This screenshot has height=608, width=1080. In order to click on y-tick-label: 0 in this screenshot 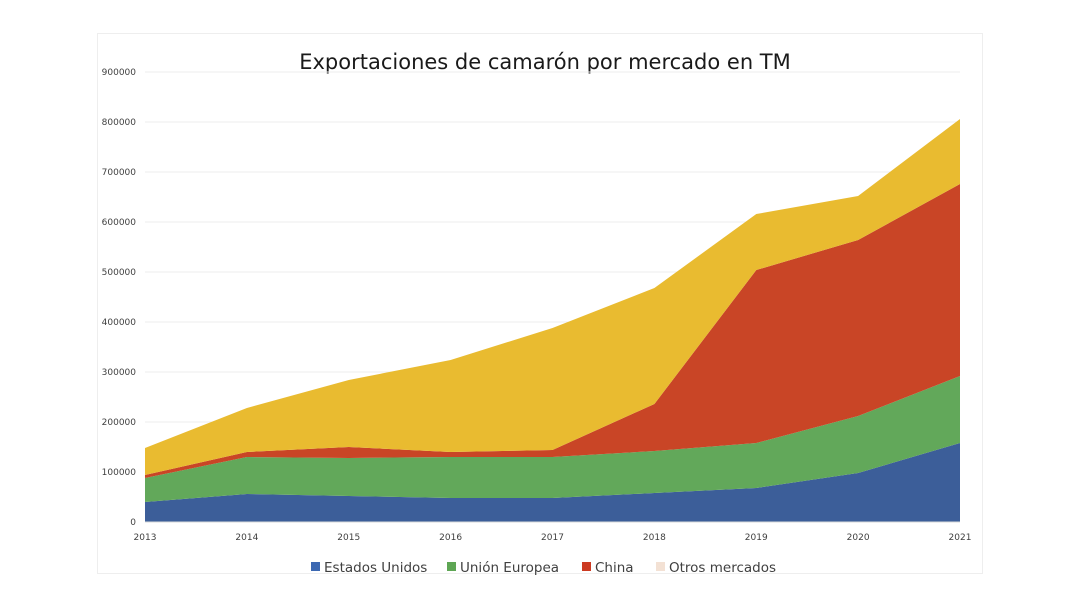, I will do `click(133, 523)`.